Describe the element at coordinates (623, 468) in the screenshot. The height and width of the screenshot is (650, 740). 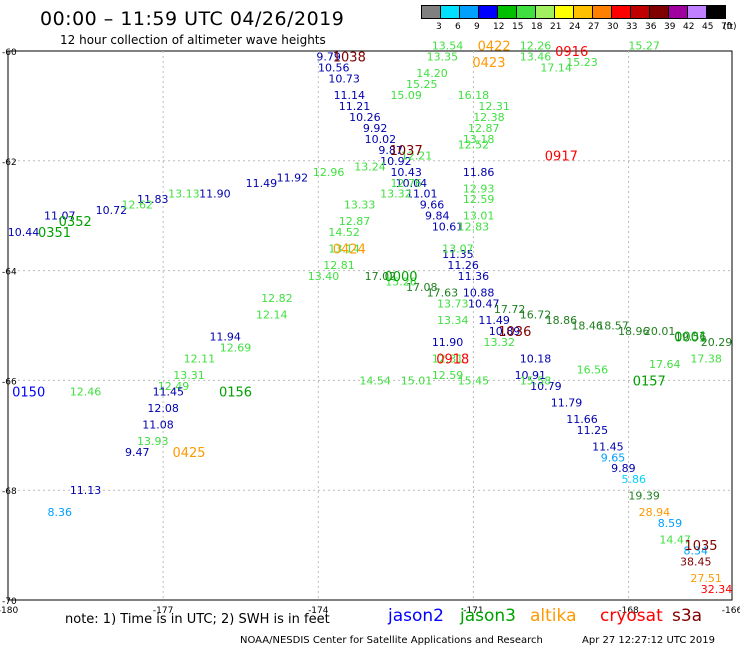
I see `swh-label: 9.89` at that location.